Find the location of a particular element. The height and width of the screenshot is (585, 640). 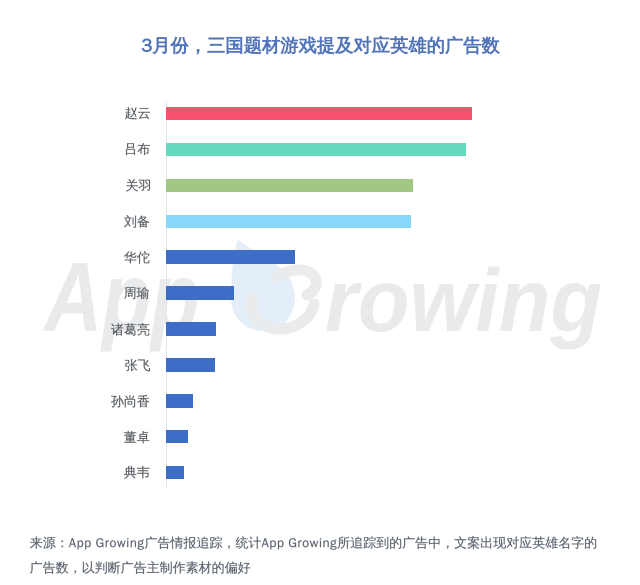

svg-text: rowing is located at coordinates (463, 300).